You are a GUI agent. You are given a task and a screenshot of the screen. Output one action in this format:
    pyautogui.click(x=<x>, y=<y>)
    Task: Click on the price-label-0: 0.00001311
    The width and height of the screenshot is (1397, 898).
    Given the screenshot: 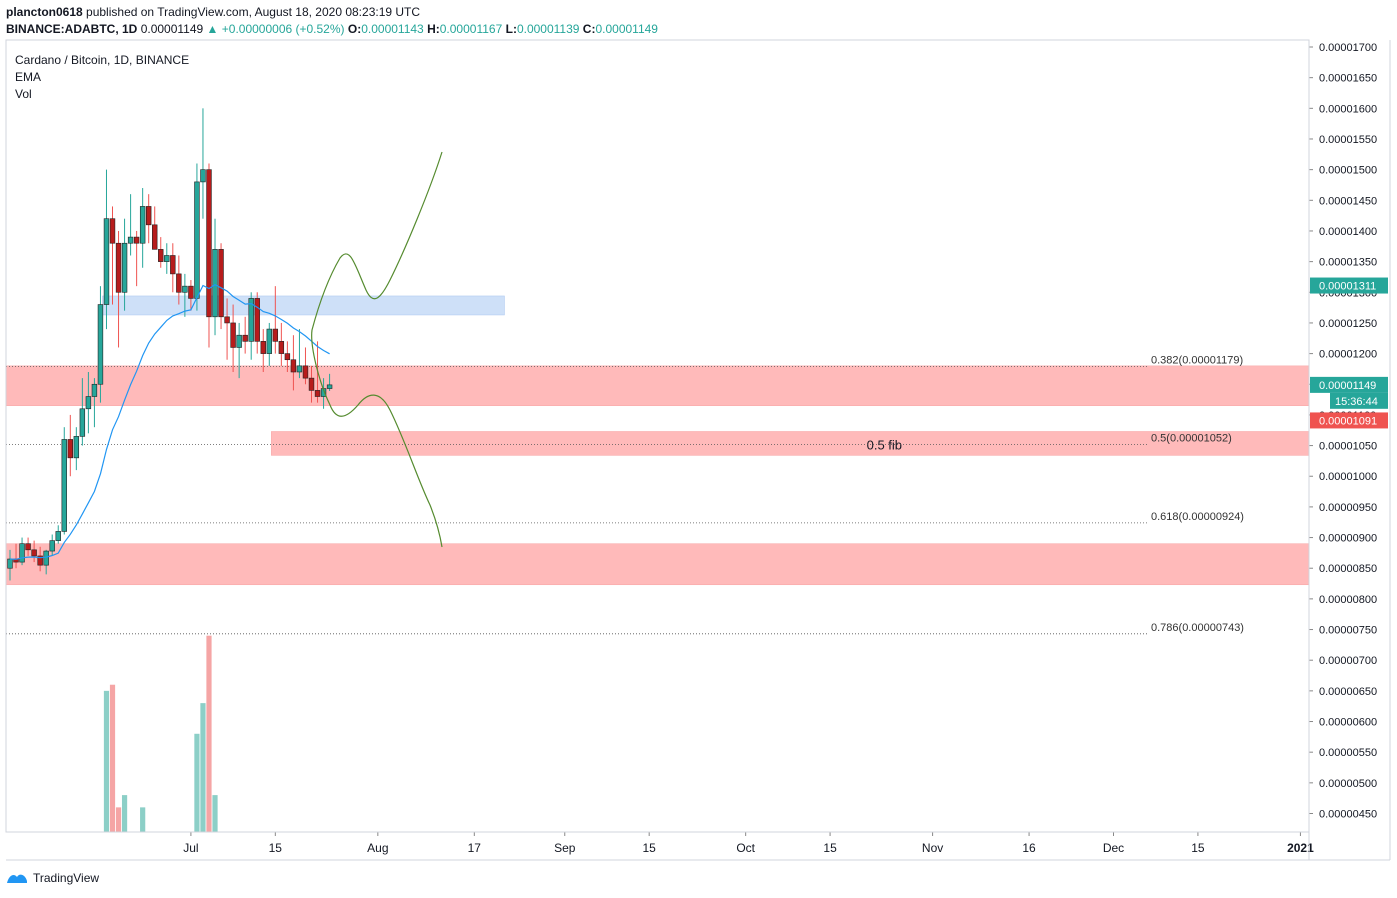 What is the action you would take?
    pyautogui.click(x=1349, y=285)
    